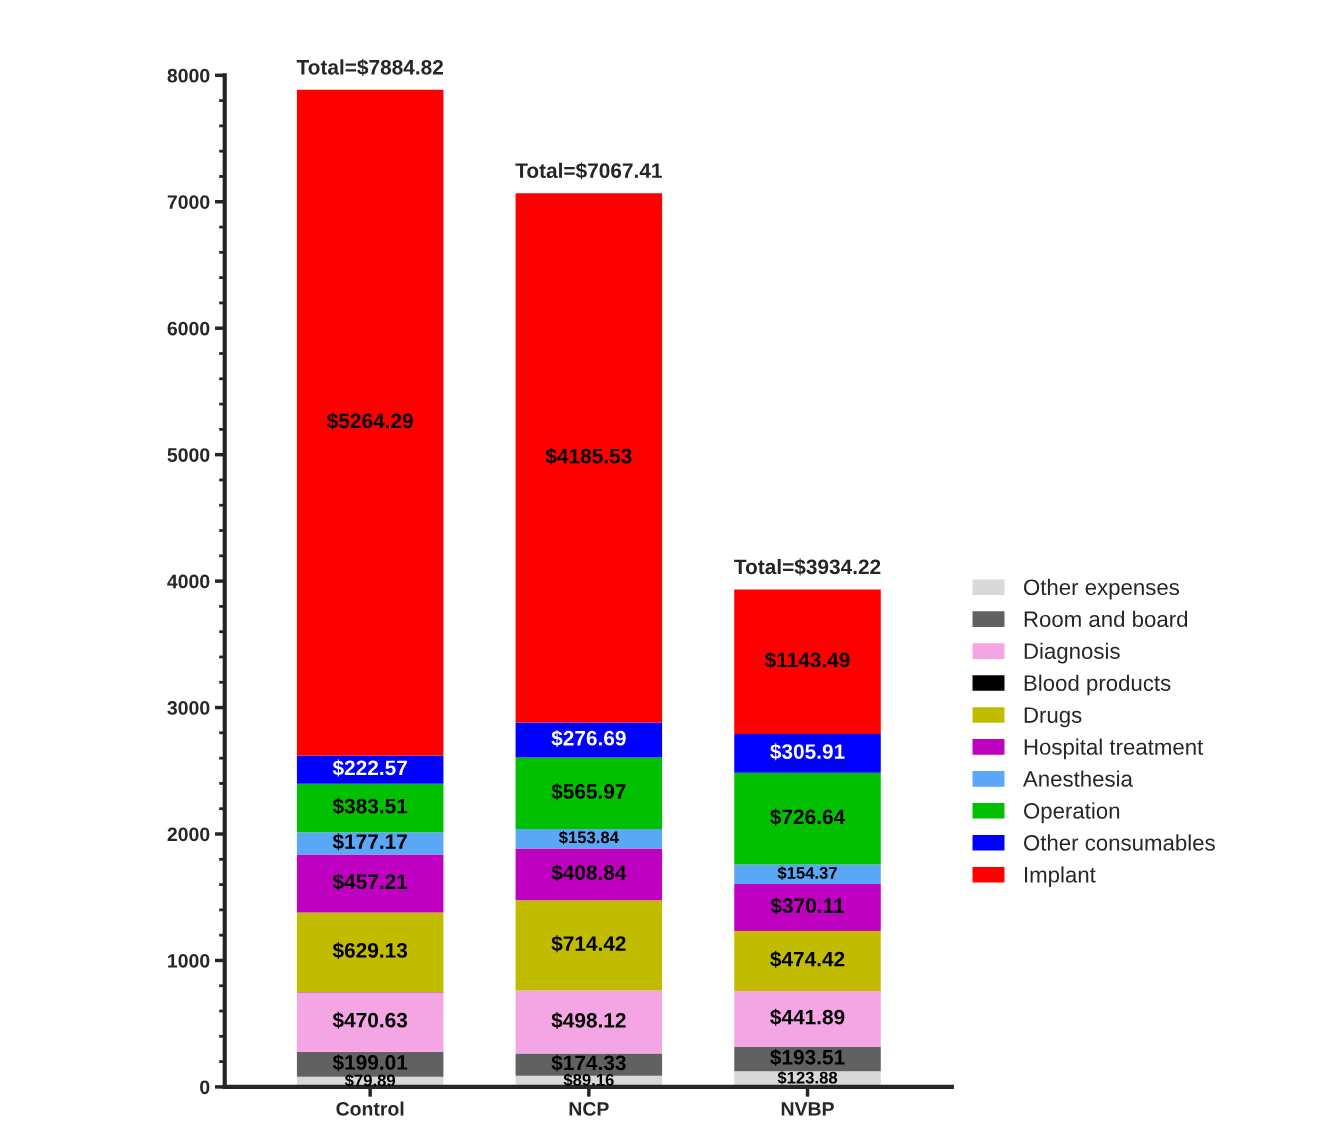 The height and width of the screenshot is (1124, 1322). I want to click on data-label: $123.88, so click(807, 1078).